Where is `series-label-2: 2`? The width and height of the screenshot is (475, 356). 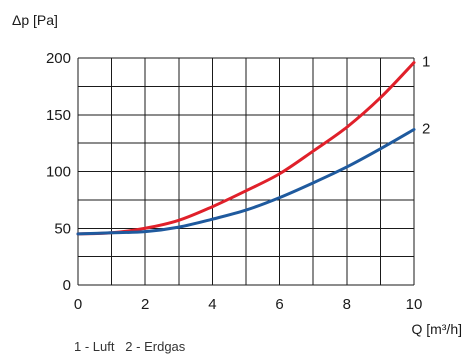 series-label-2: 2 is located at coordinates (426, 129).